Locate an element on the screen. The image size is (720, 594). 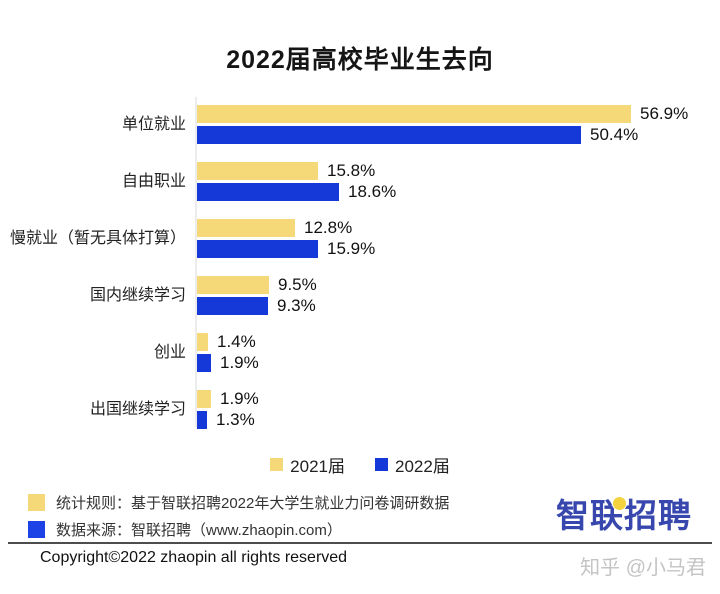
value-label: 1.3% is located at coordinates (235, 419).